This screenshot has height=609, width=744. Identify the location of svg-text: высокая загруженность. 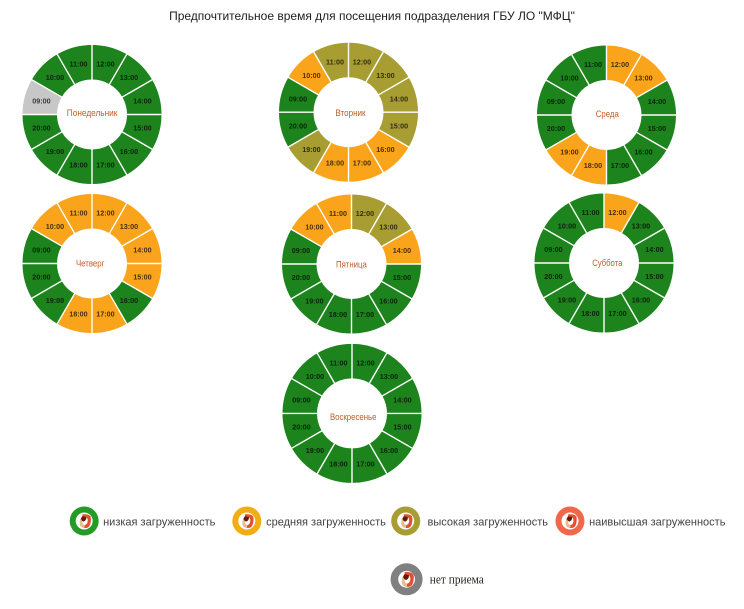
(488, 522).